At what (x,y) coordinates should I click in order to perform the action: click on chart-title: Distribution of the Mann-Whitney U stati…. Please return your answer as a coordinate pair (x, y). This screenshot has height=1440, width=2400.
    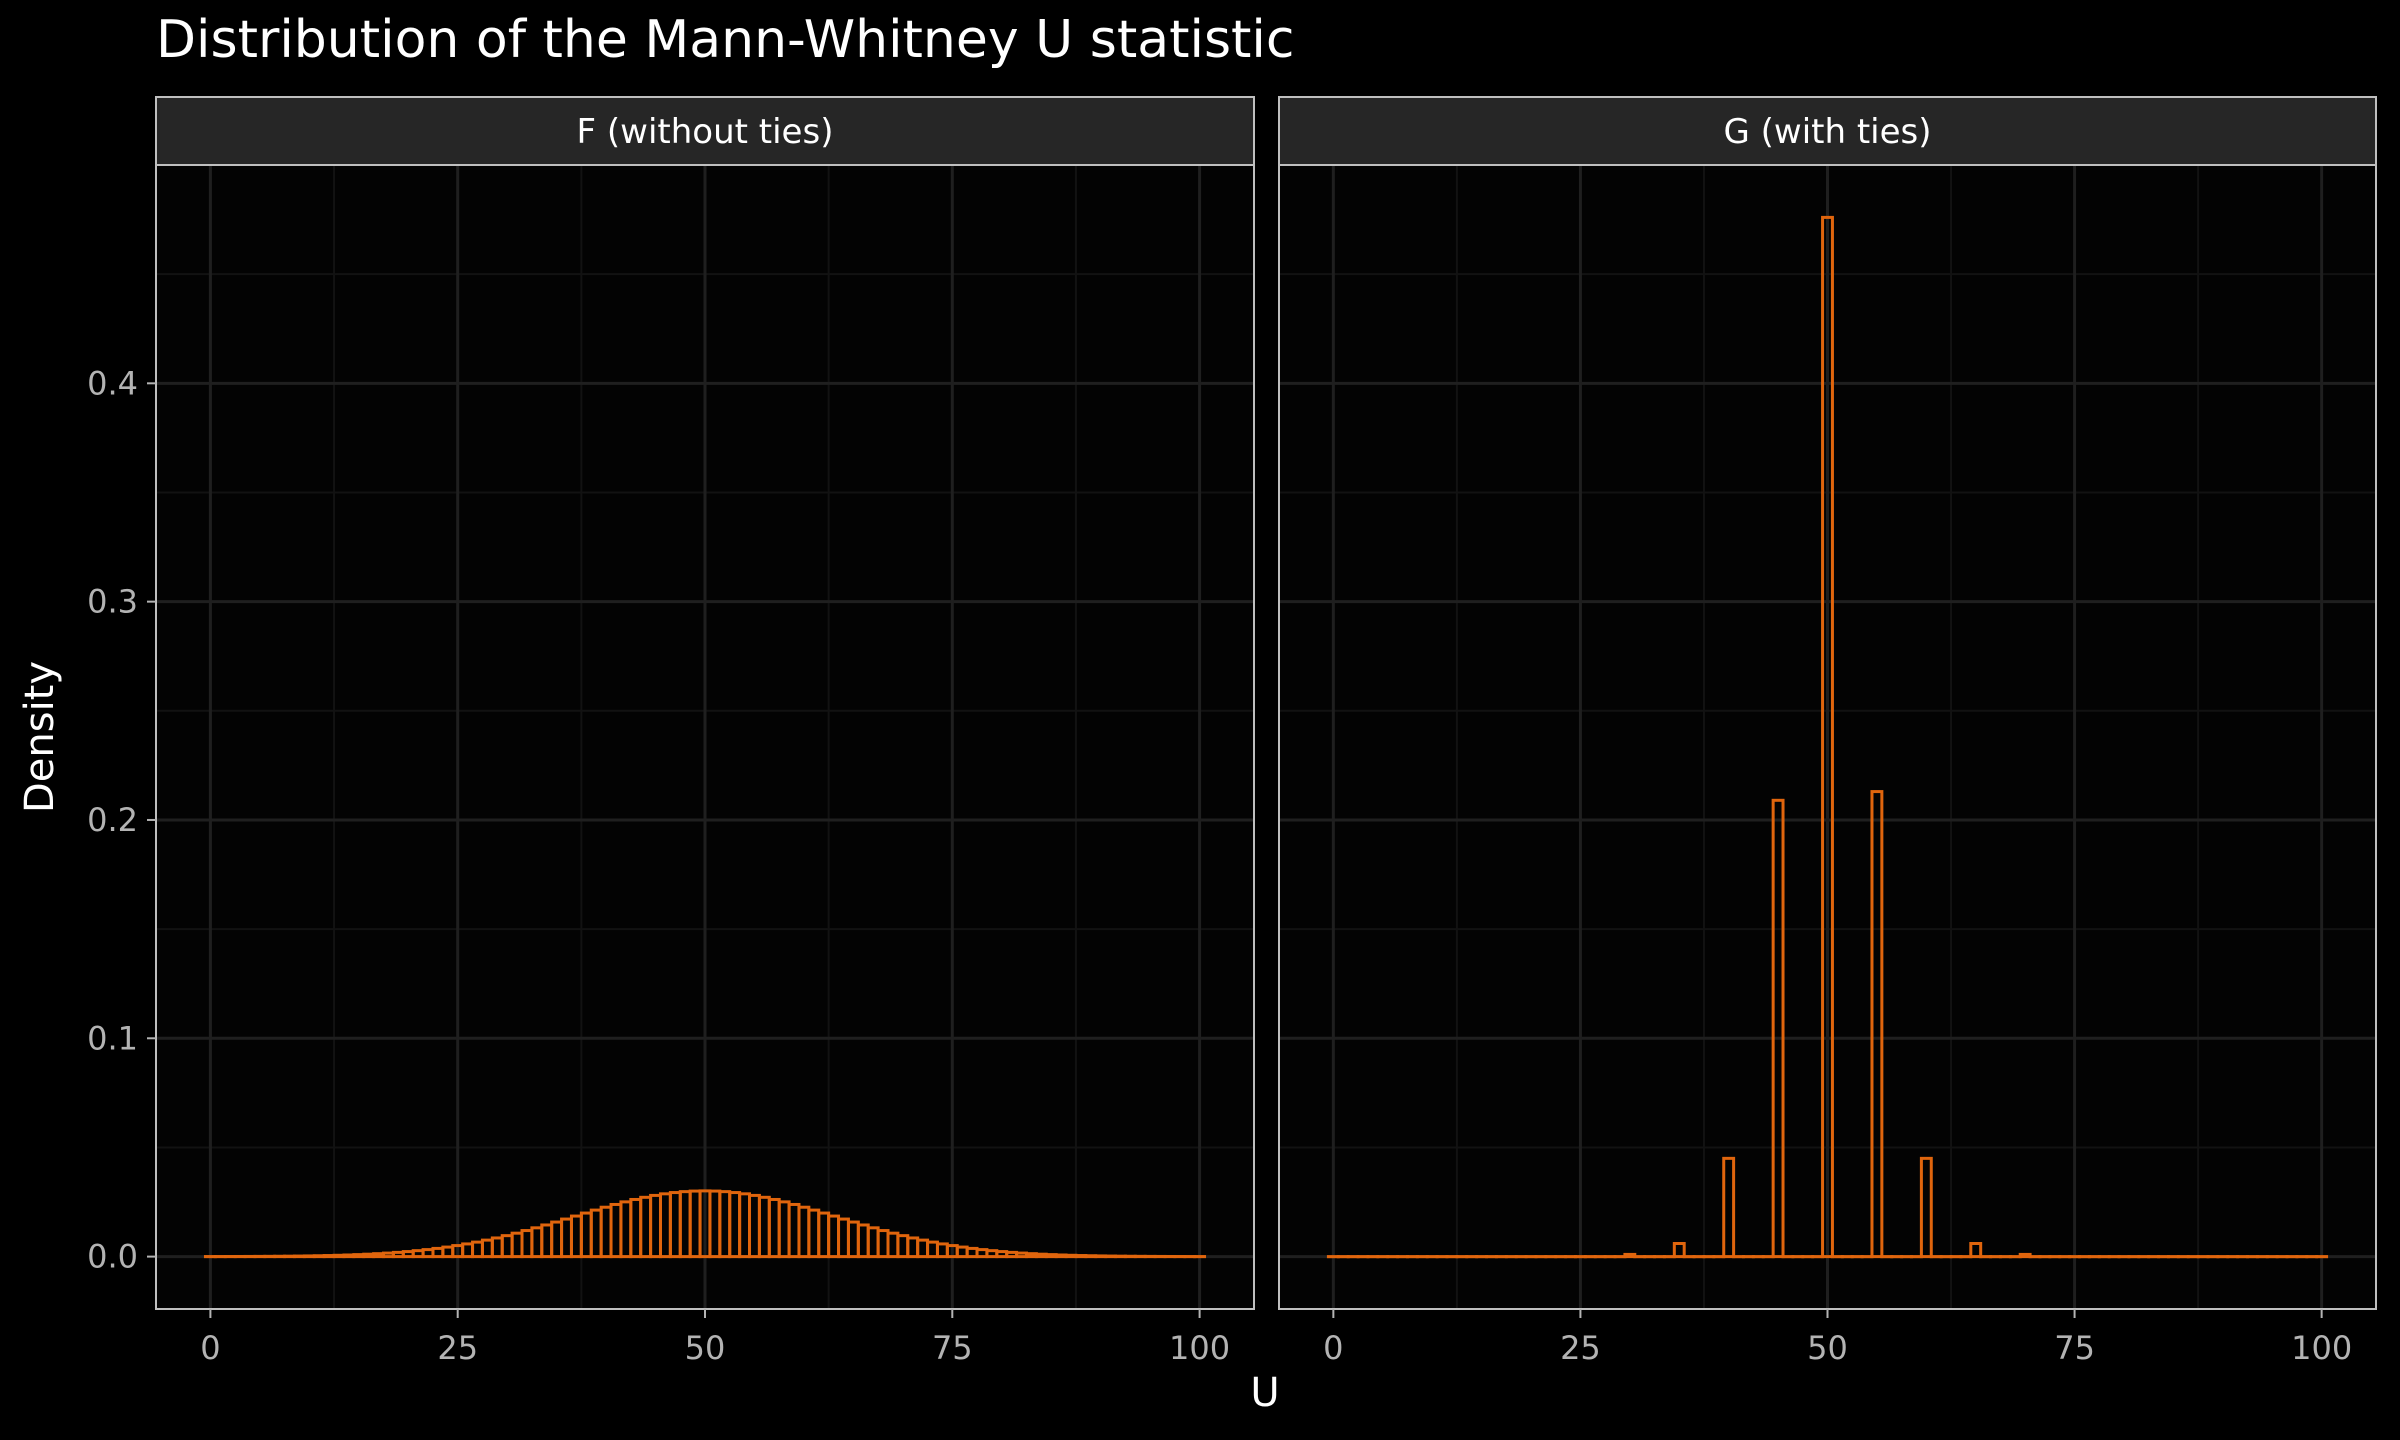
    Looking at the image, I should click on (725, 40).